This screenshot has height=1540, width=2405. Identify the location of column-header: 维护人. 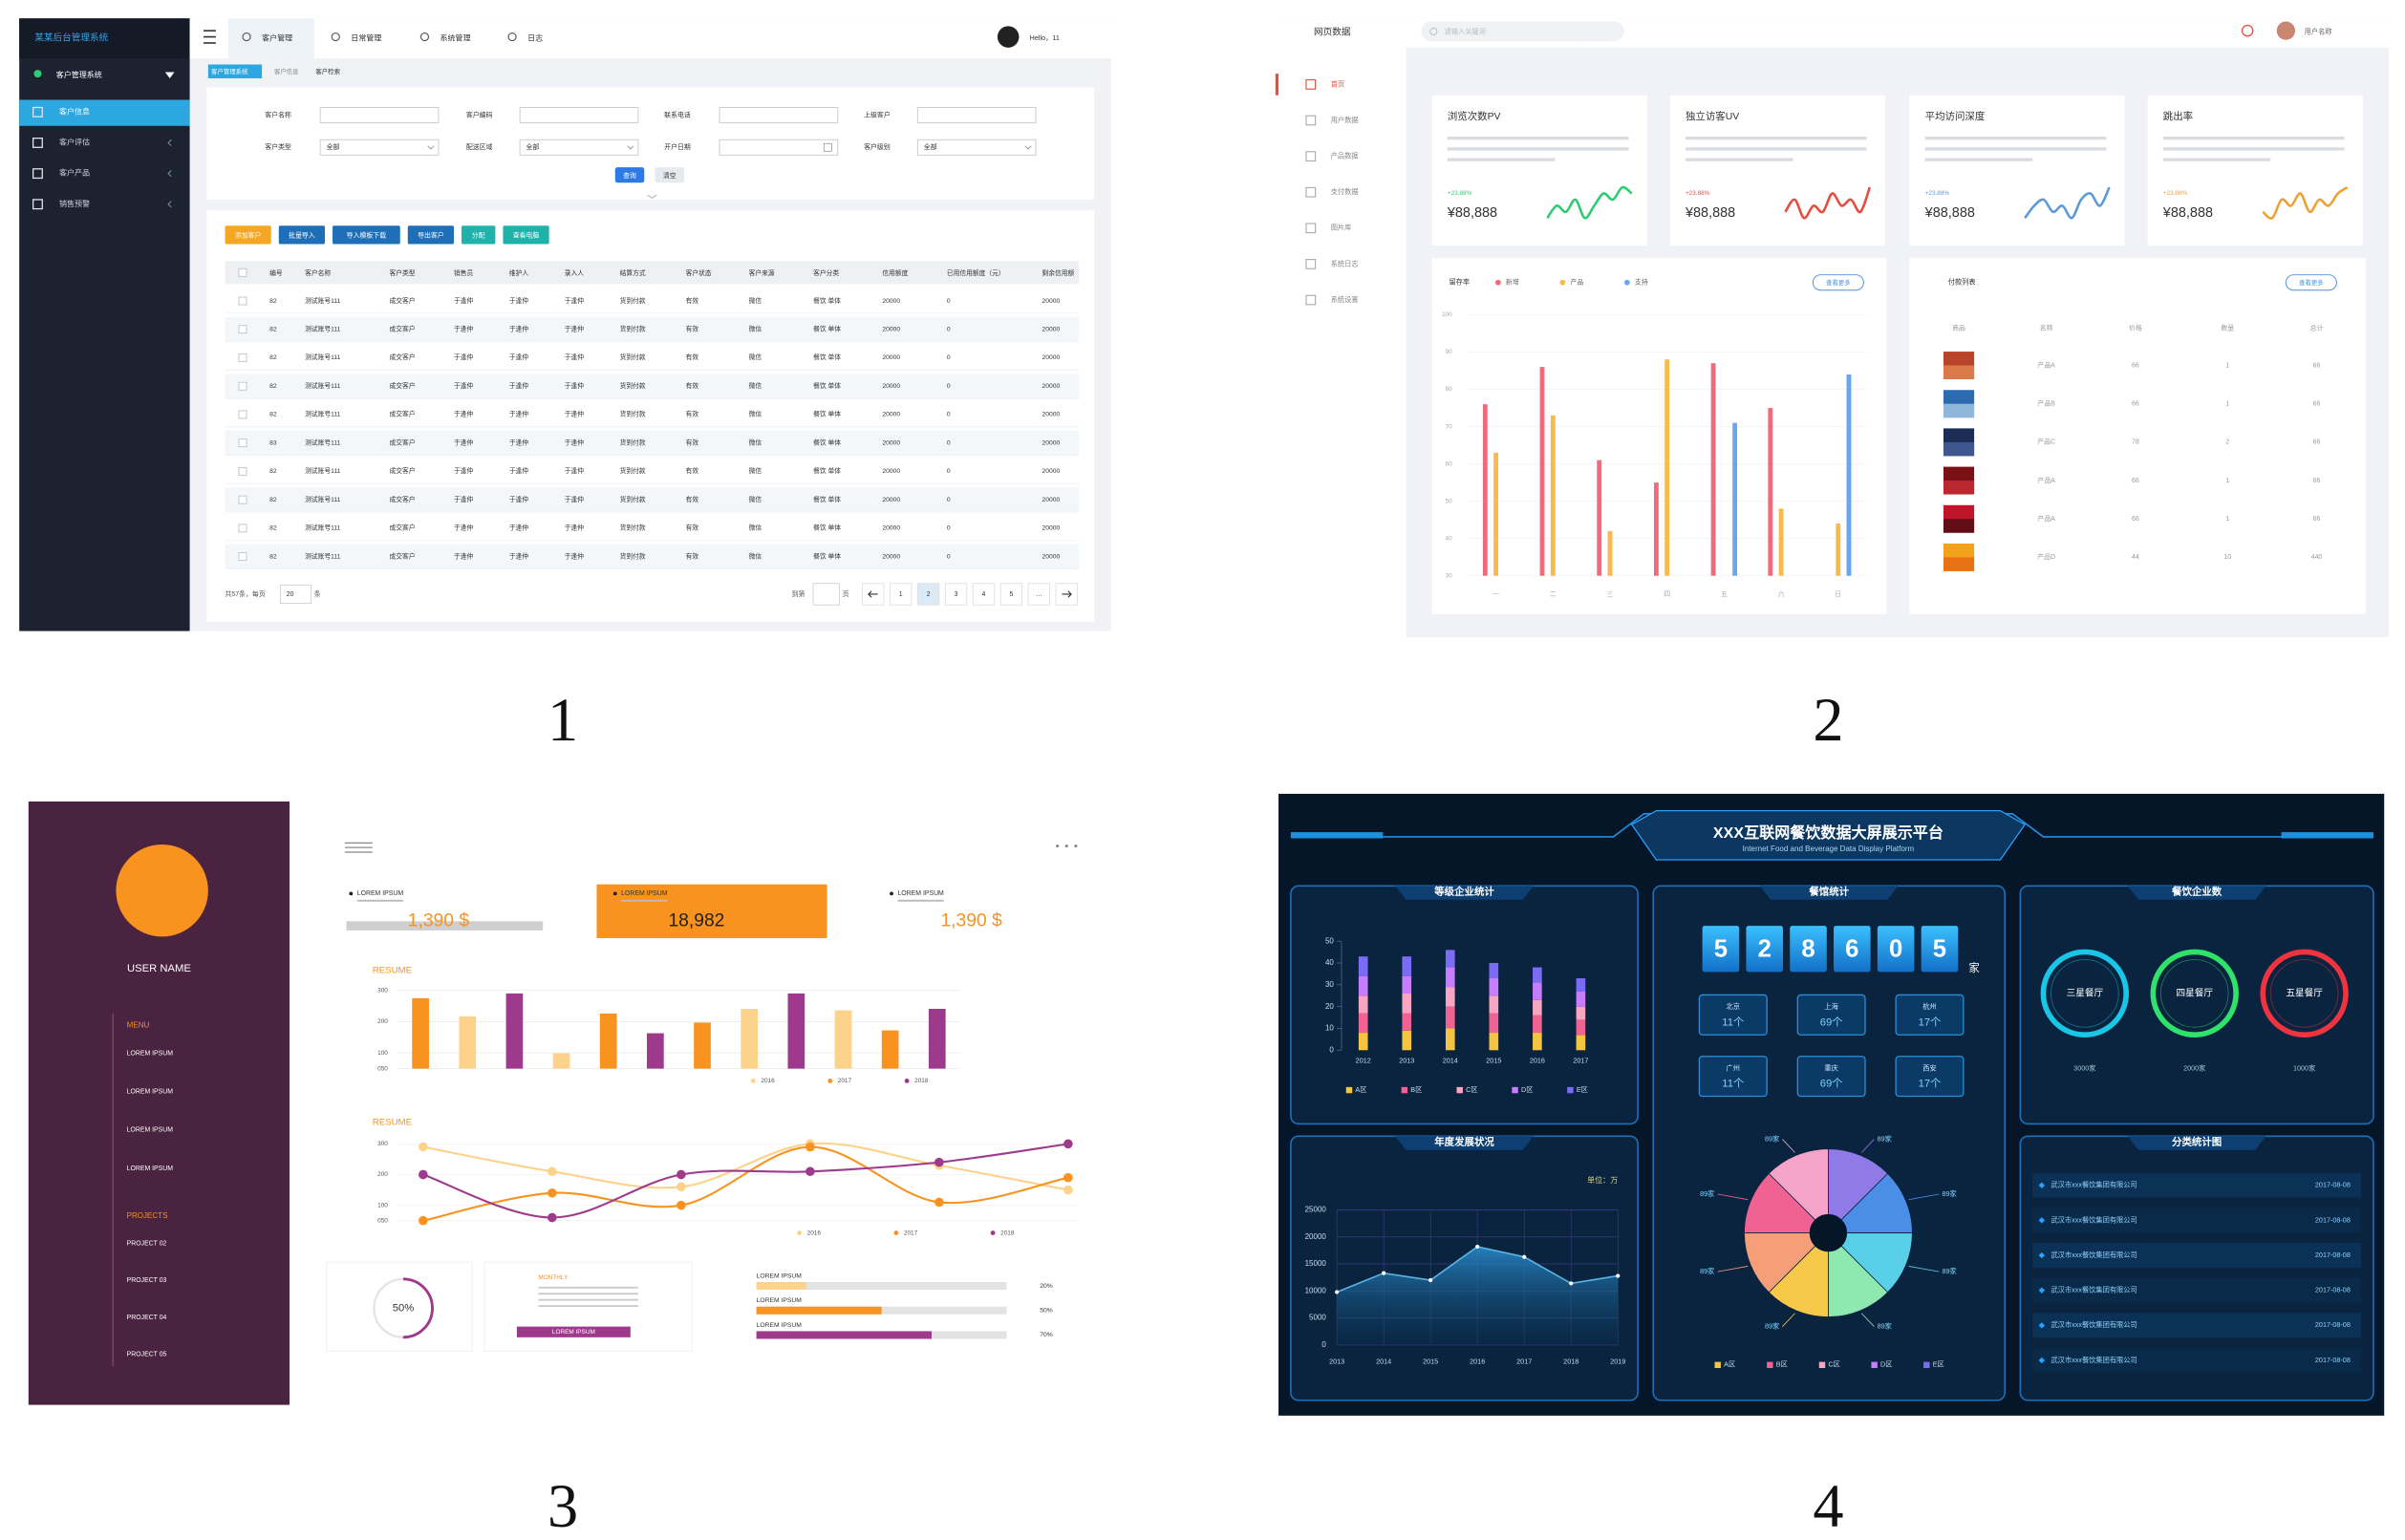
(519, 272).